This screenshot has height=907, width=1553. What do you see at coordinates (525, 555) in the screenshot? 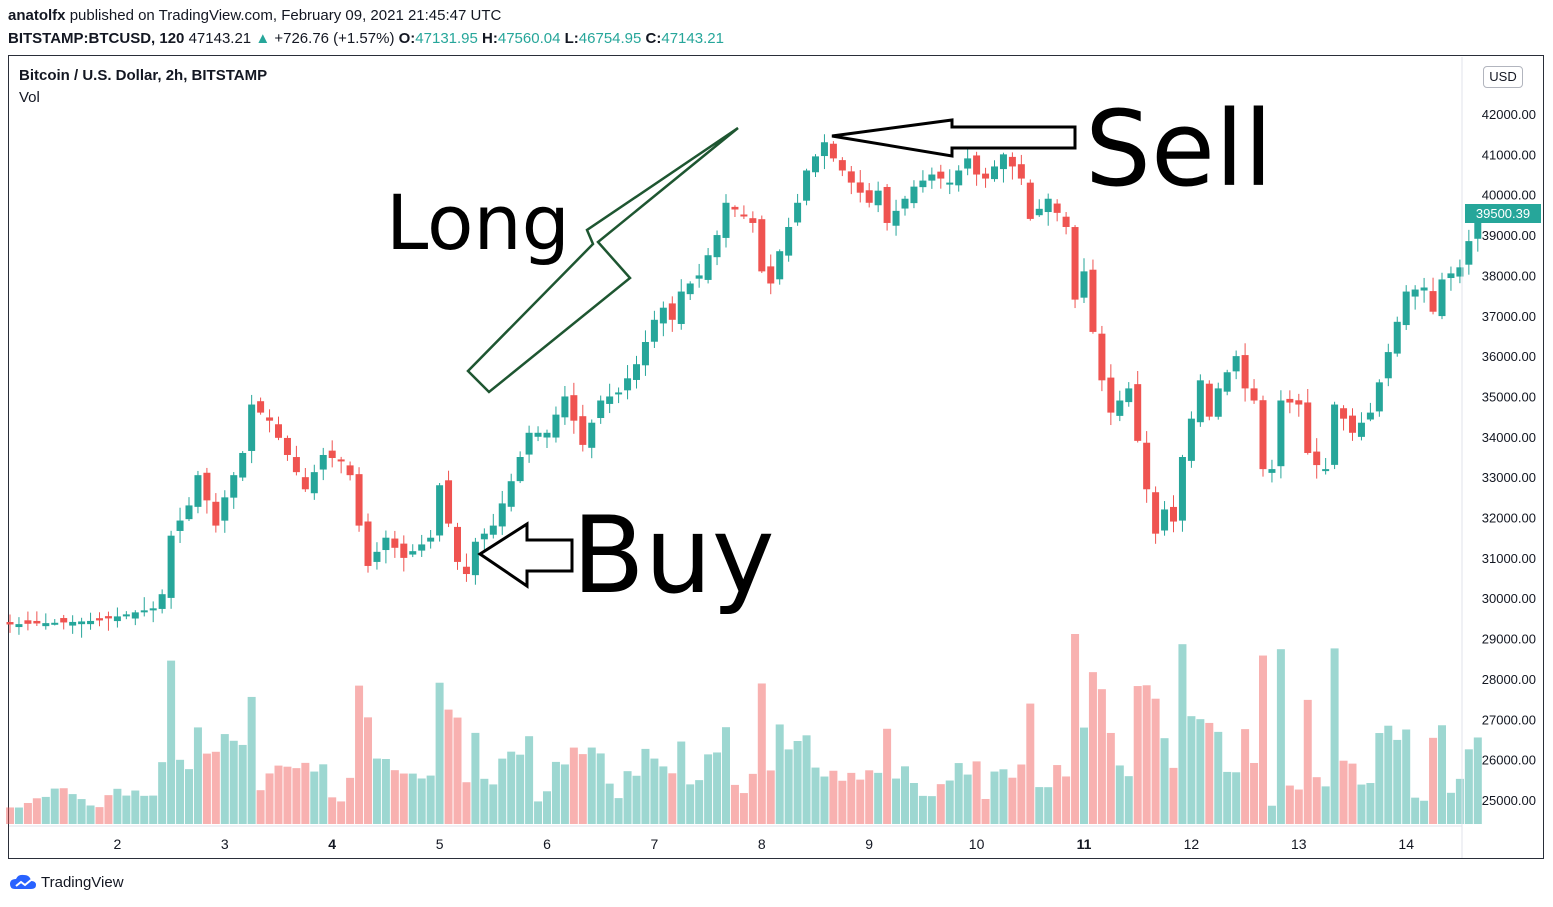
I see `buy-arrow-shape` at bounding box center [525, 555].